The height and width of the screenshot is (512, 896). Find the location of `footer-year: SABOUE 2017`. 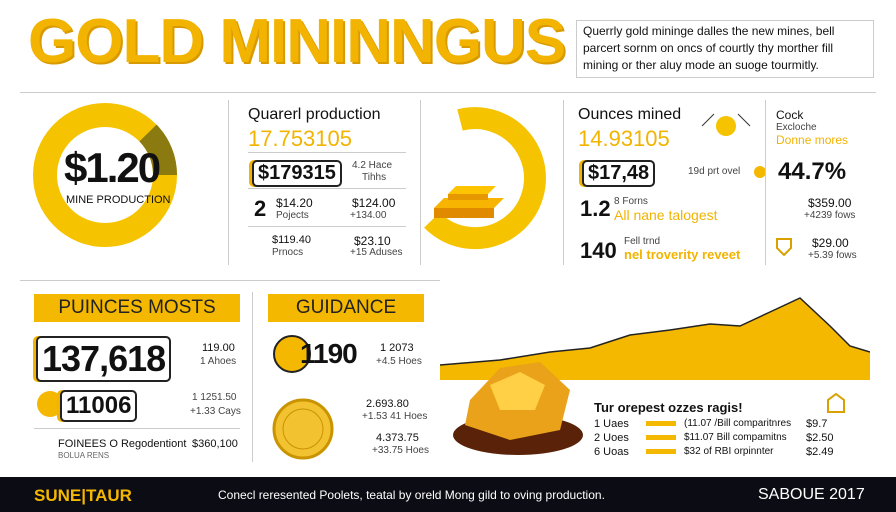

footer-year: SABOUE 2017 is located at coordinates (811, 494).